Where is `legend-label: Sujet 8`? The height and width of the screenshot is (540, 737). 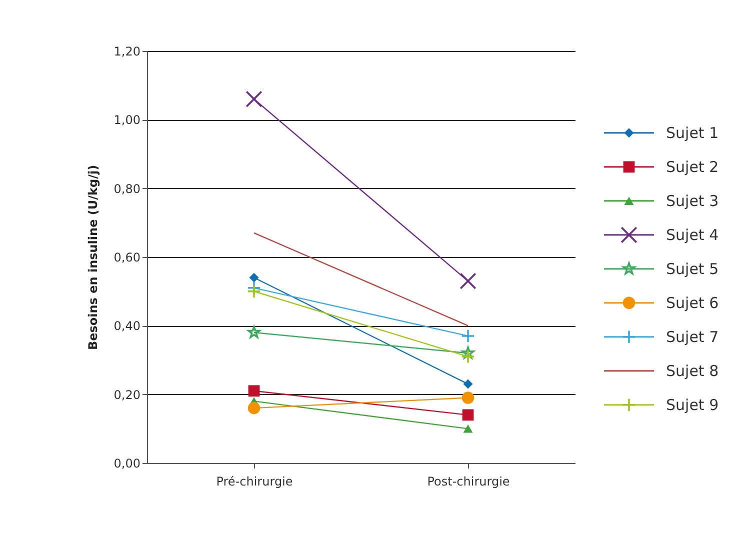 legend-label: Sujet 8 is located at coordinates (692, 371).